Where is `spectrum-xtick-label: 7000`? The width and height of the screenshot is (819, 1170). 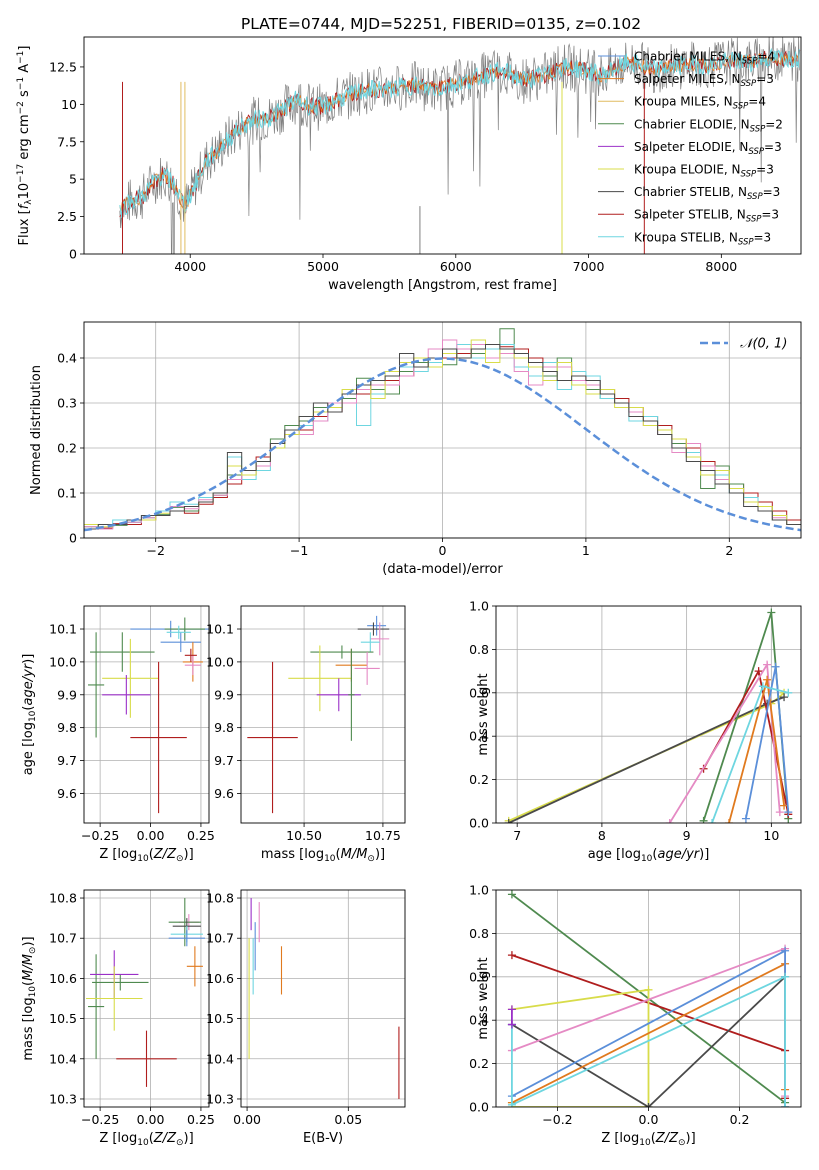
spectrum-xtick-label: 7000 is located at coordinates (589, 266).